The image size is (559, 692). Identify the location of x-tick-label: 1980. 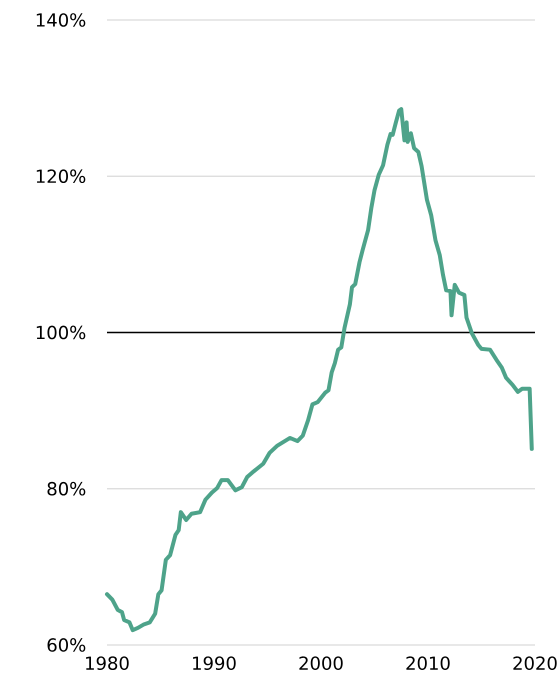
(107, 663).